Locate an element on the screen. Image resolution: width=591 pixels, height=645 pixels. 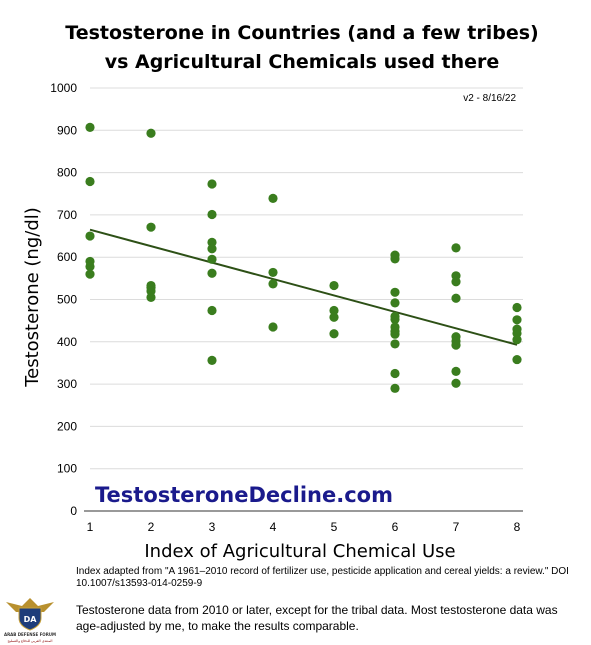
y-axis-title: Testosterone (ng/dl) is located at coordinates (32, 297).